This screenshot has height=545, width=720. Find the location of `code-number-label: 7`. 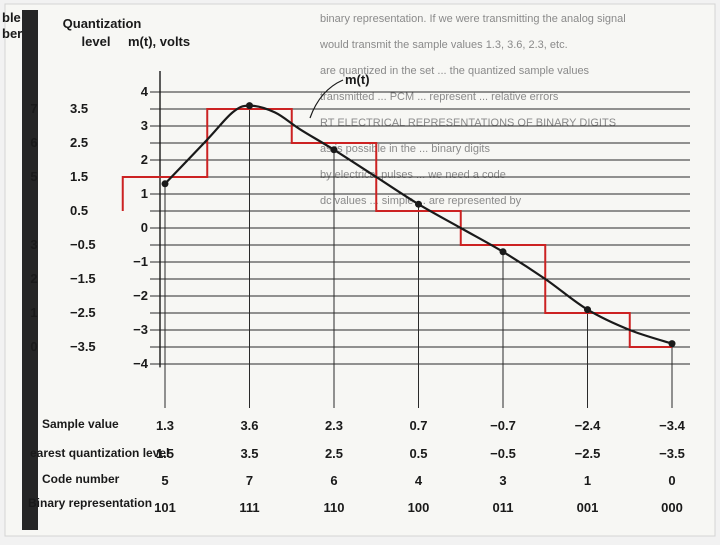

code-number-label: 7 is located at coordinates (249, 480).